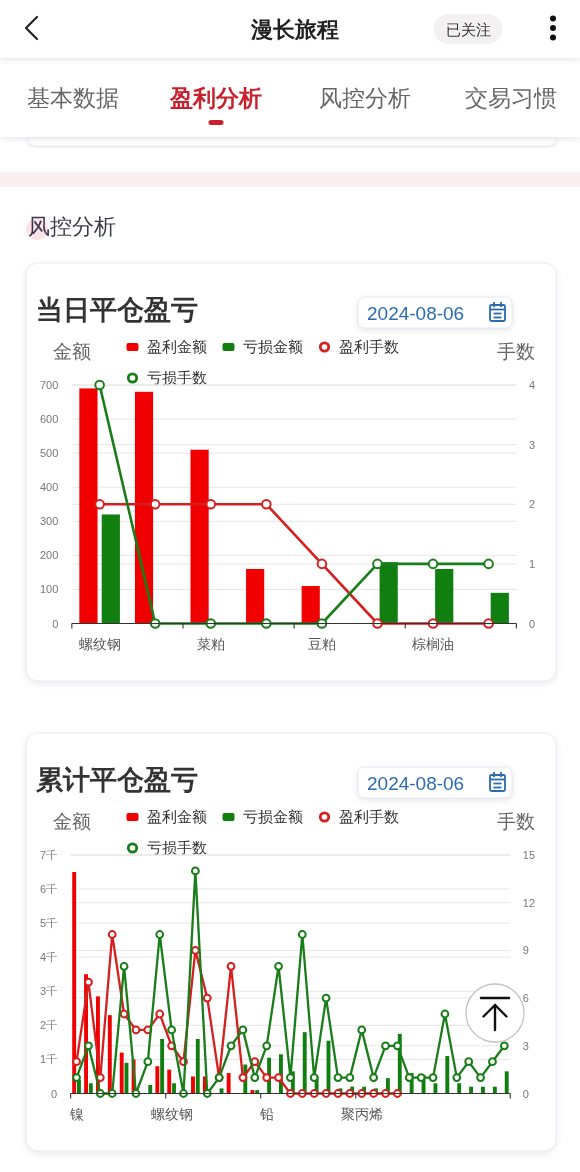 Image resolution: width=580 pixels, height=1172 pixels. Describe the element at coordinates (468, 29) in the screenshot. I see `text: 已关注` at that location.